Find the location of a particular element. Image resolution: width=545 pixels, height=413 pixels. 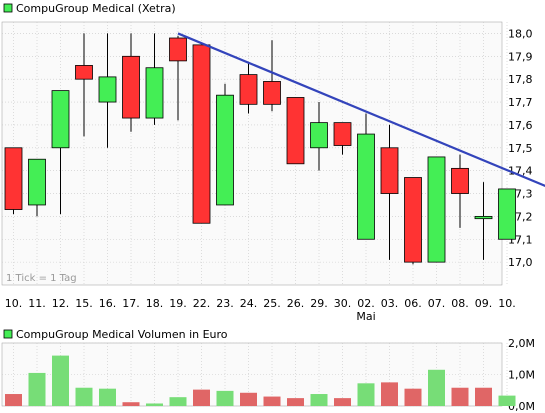

price-legend-swatch is located at coordinates (8, 8).